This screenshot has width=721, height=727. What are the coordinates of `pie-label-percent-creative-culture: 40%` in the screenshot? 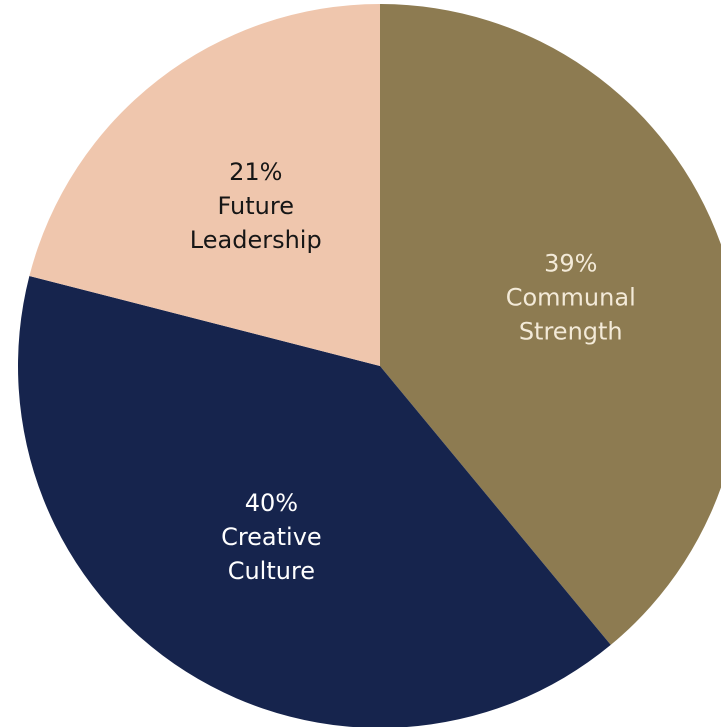 It's located at (271, 503).